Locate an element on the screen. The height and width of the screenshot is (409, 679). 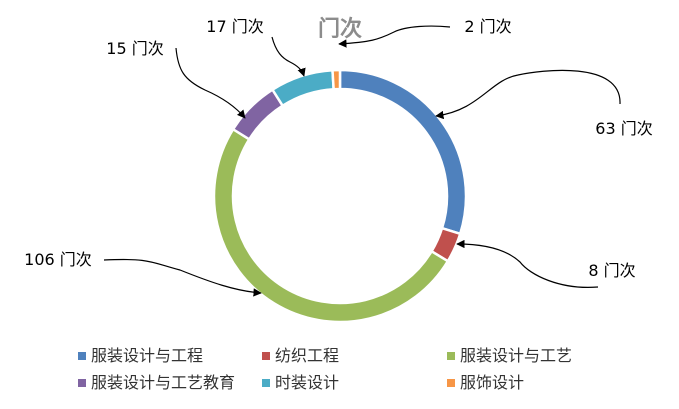
legend-label-1: 服装设计与工程 is located at coordinates (147, 355).